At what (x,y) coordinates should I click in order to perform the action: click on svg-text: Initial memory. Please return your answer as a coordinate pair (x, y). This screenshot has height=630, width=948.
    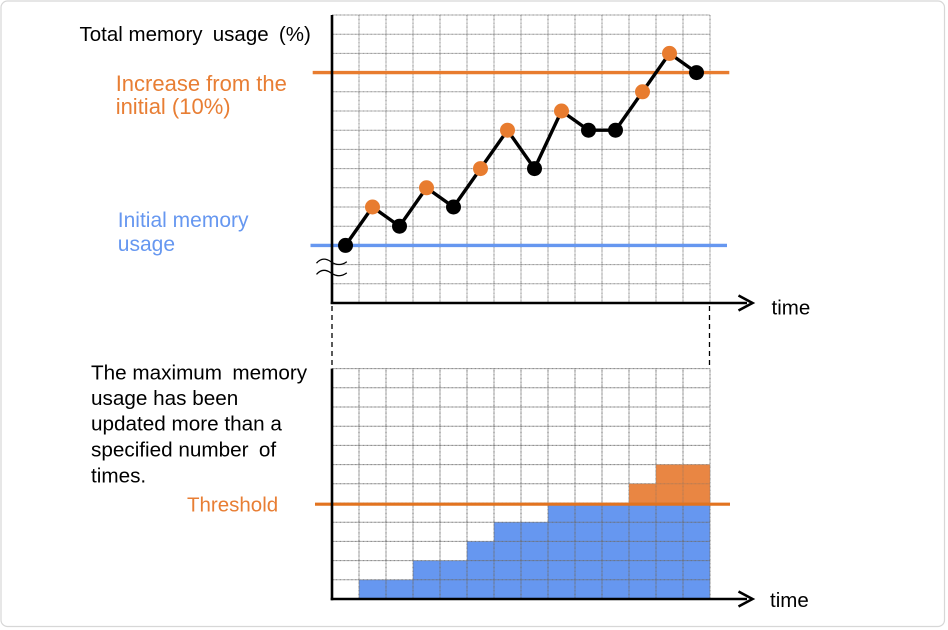
    Looking at the image, I should click on (183, 220).